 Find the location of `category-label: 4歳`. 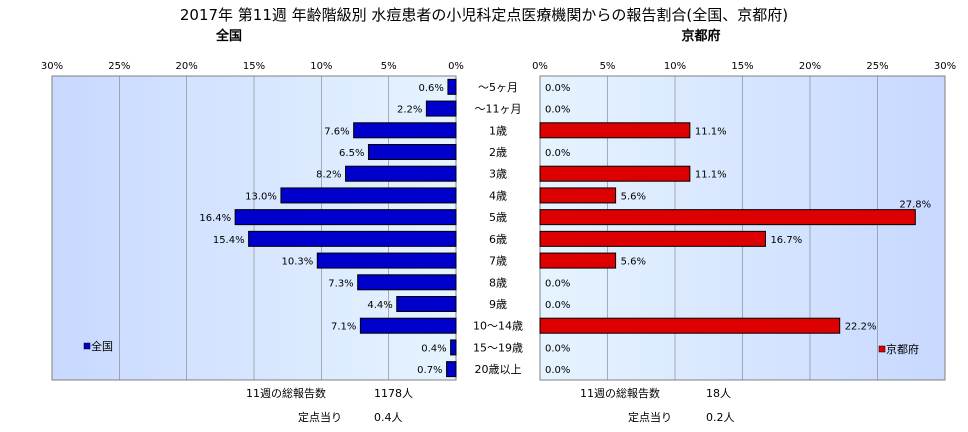

category-label: 4歳 is located at coordinates (498, 195).